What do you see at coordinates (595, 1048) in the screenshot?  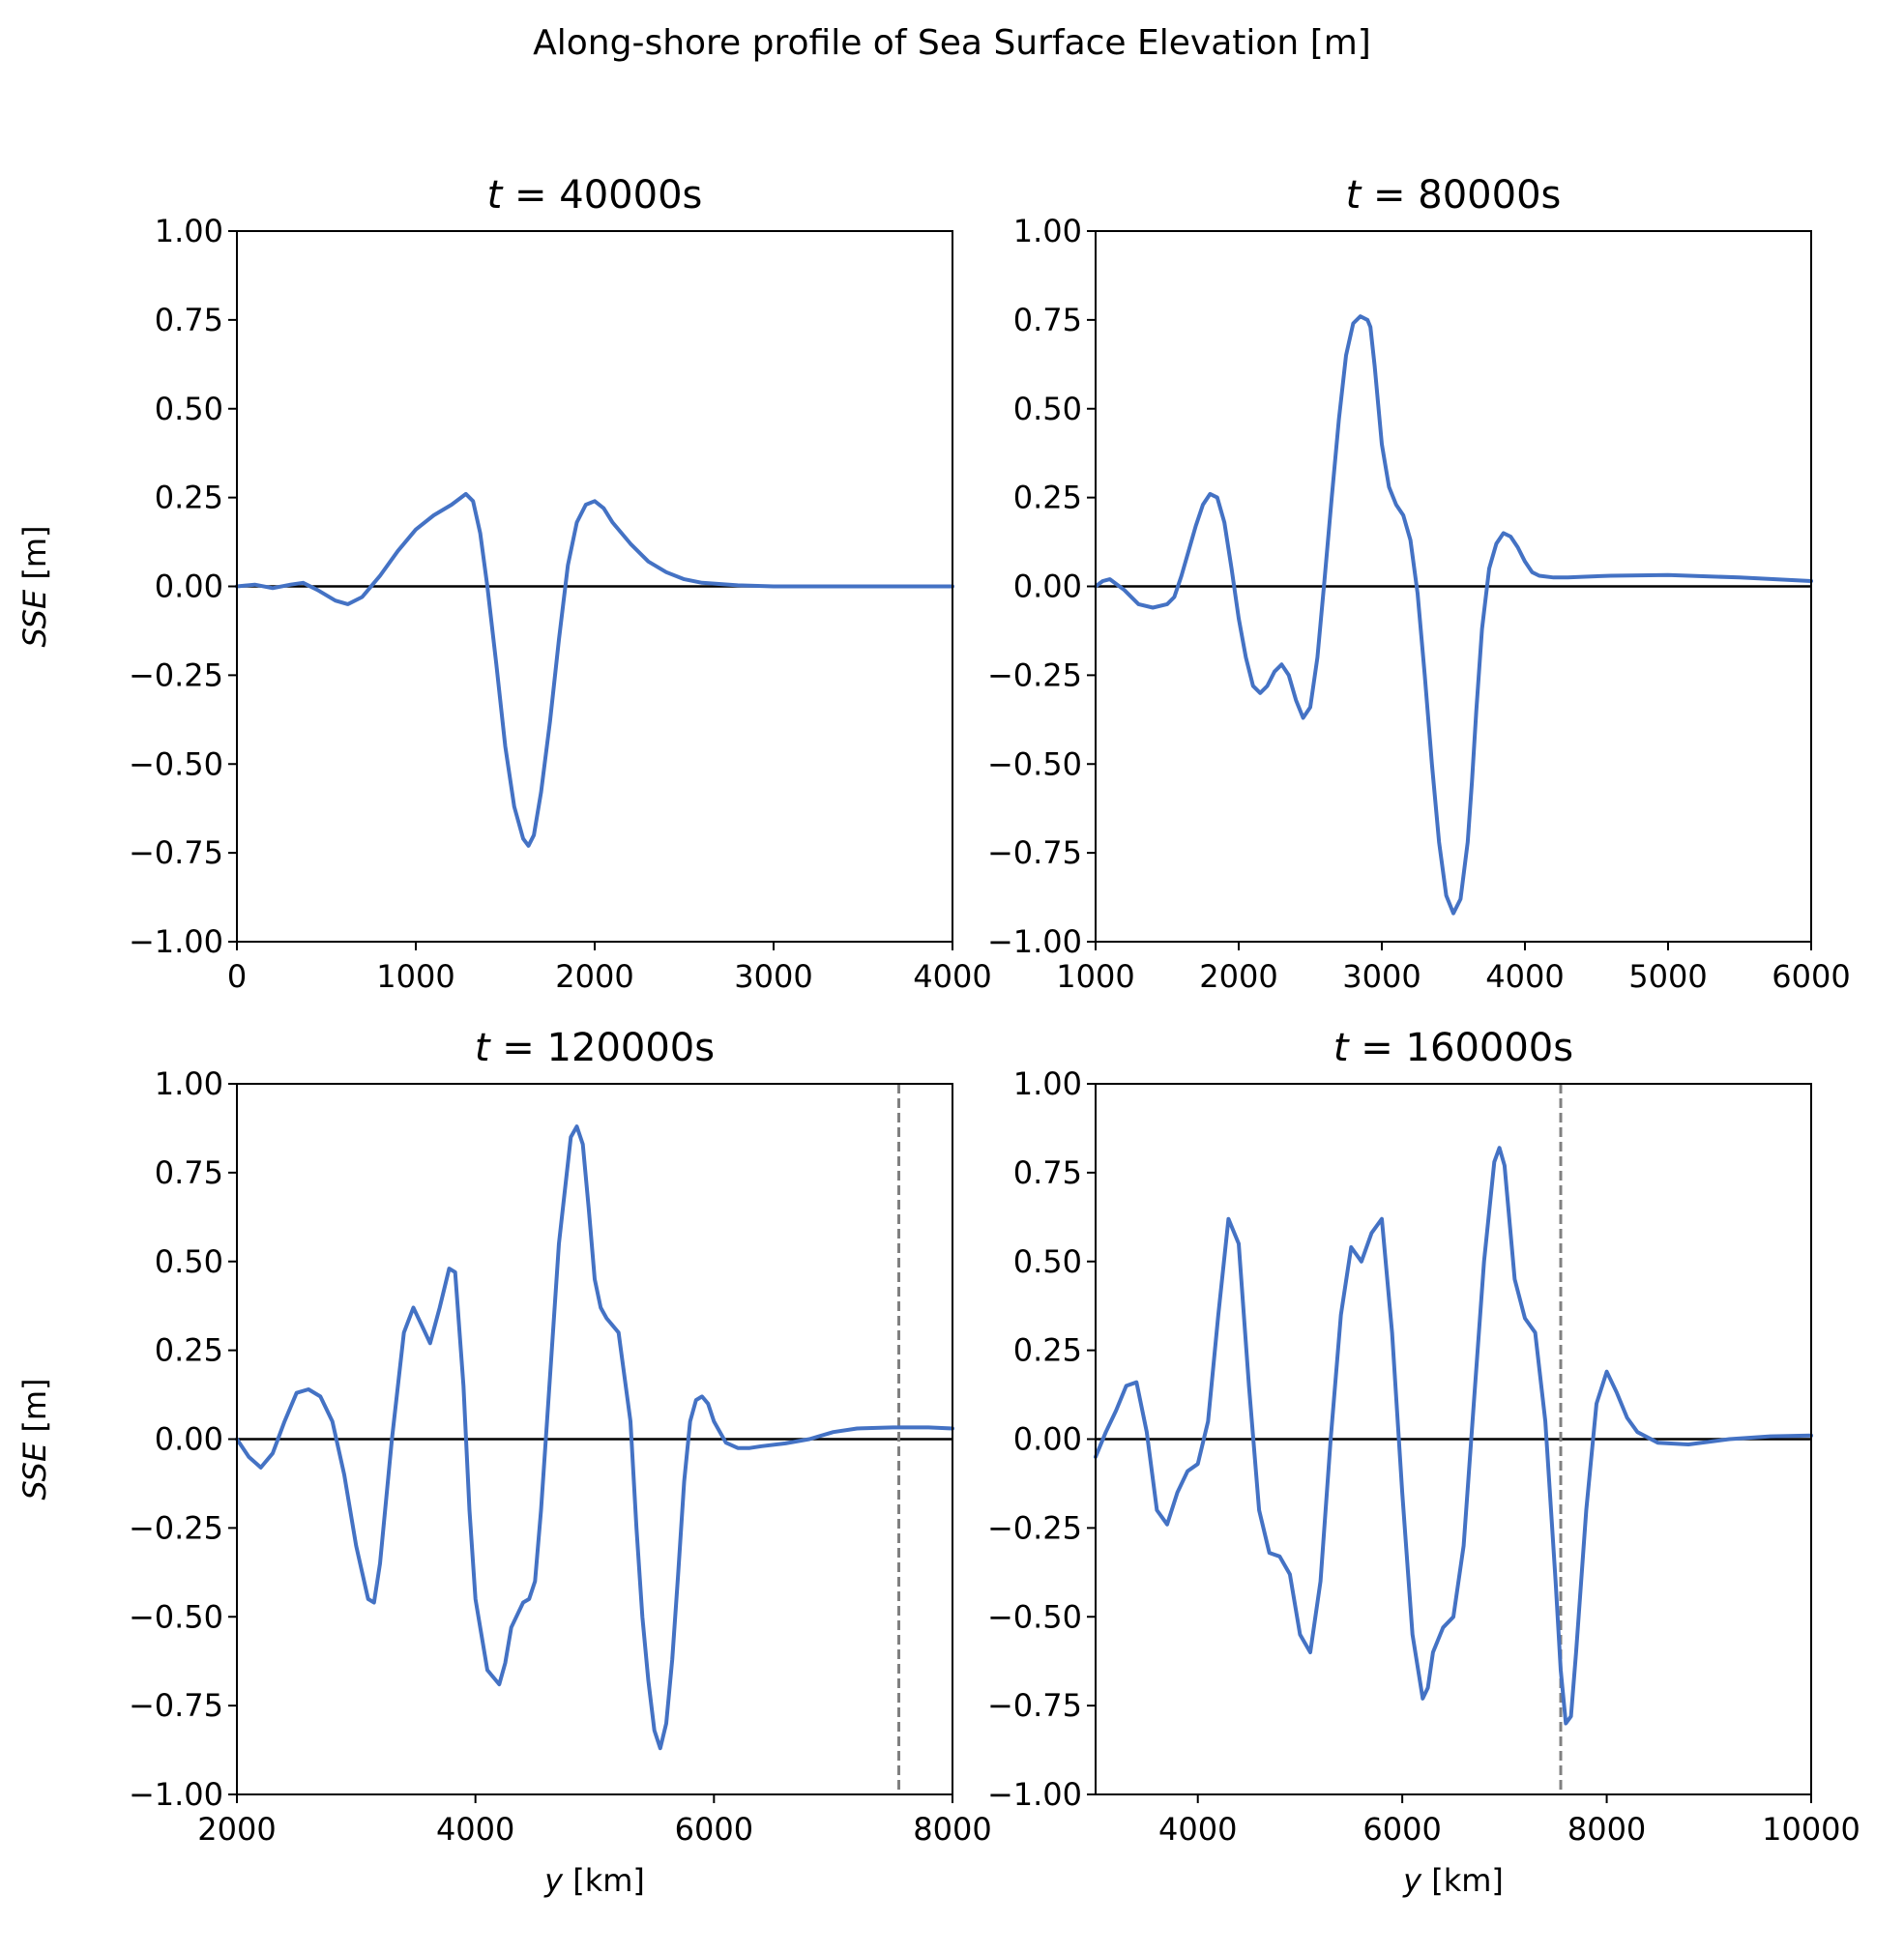 I see `panel-title: t = 120000s` at bounding box center [595, 1048].